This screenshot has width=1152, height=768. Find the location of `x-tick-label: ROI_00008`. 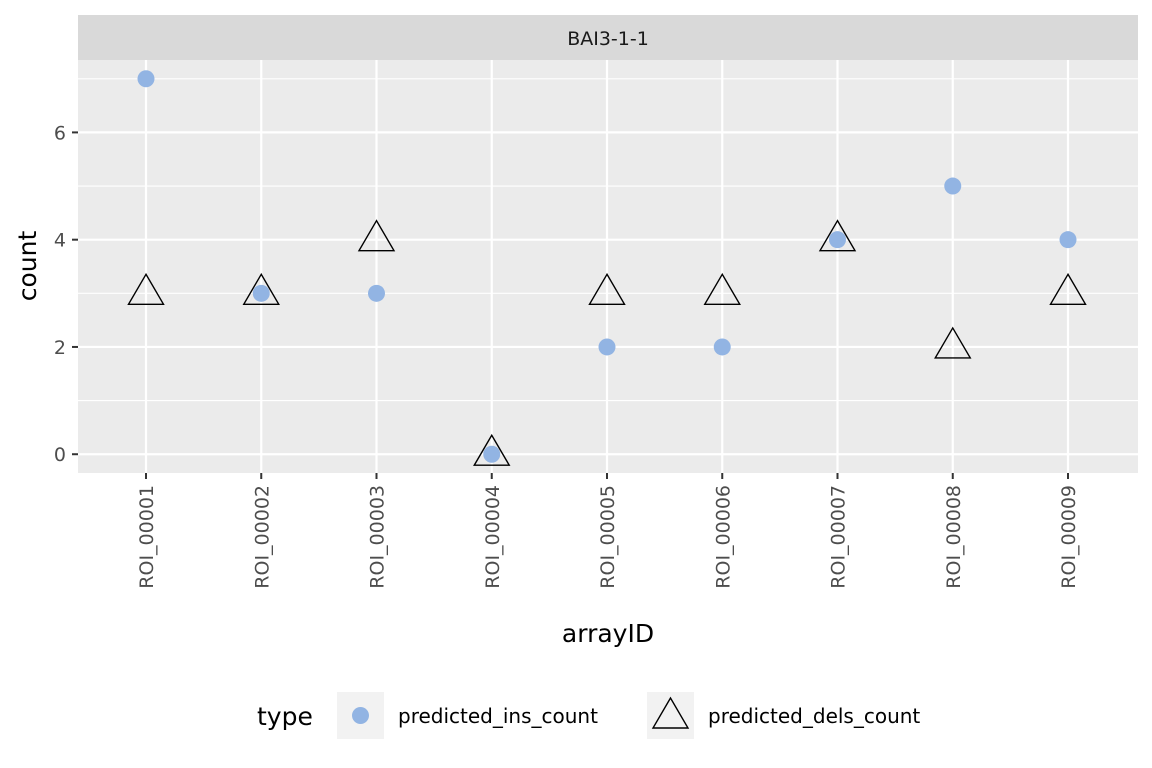

x-tick-label: ROI_00008 is located at coordinates (954, 537).